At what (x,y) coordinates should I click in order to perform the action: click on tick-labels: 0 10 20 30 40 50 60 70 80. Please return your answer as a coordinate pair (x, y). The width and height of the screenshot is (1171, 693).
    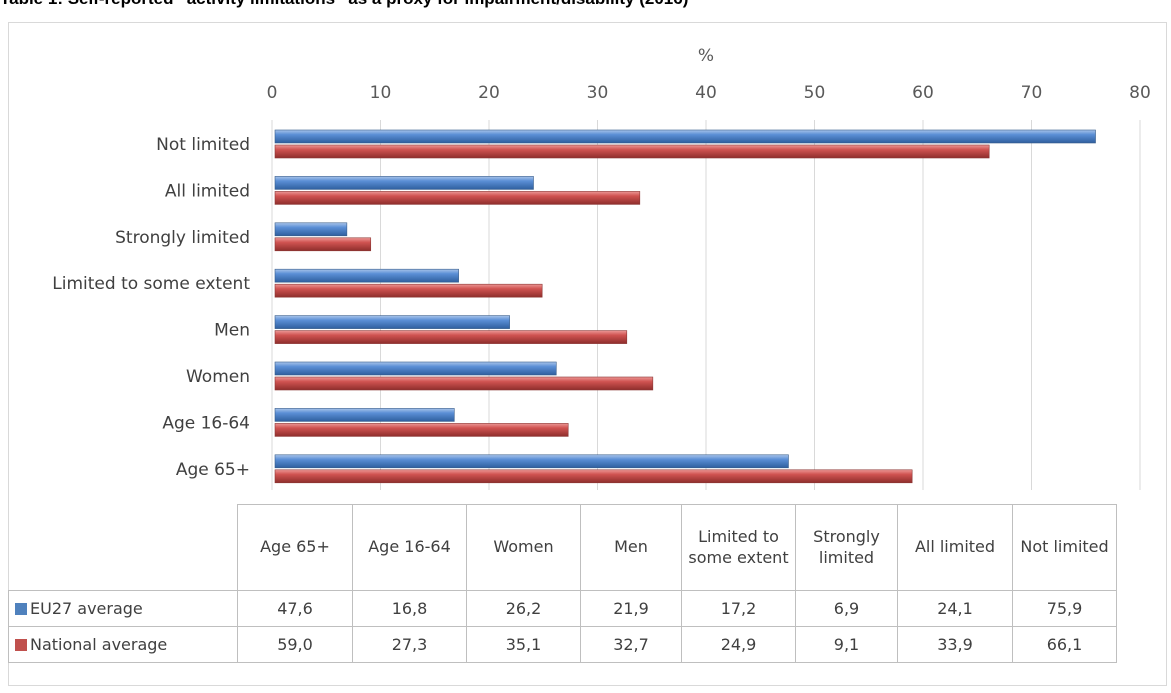
    Looking at the image, I should click on (709, 93).